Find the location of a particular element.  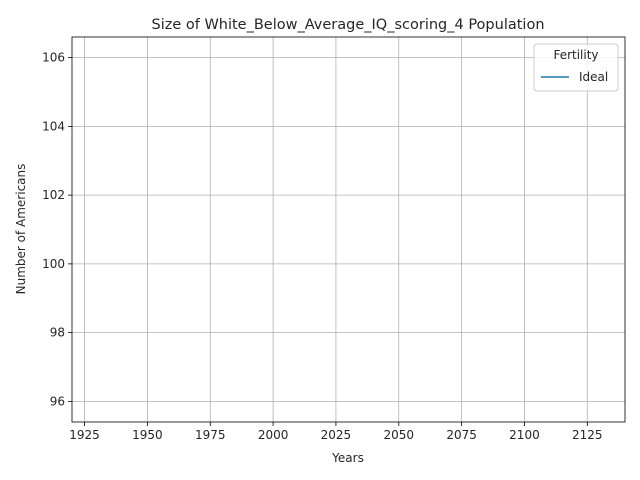

y-tick-label: 106 is located at coordinates (53, 58).